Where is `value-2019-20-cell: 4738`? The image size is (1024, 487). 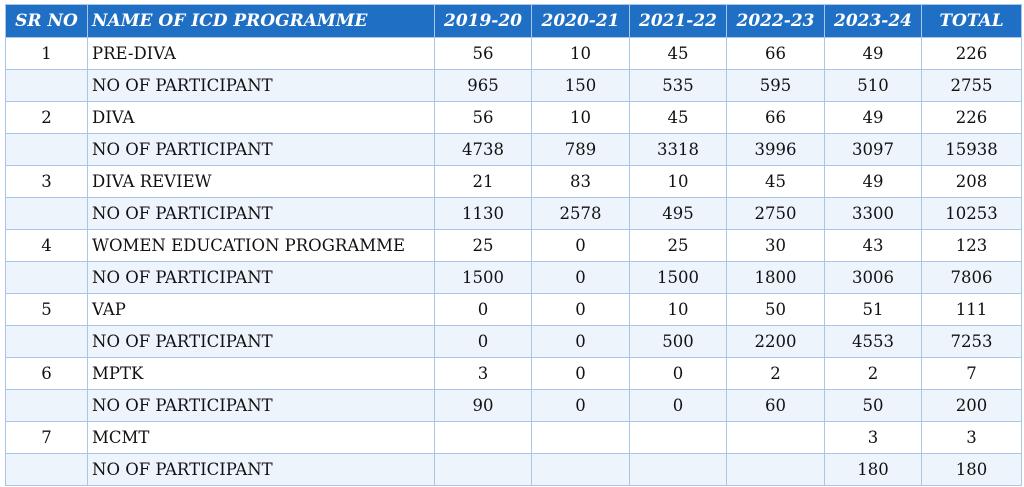 value-2019-20-cell: 4738 is located at coordinates (483, 149).